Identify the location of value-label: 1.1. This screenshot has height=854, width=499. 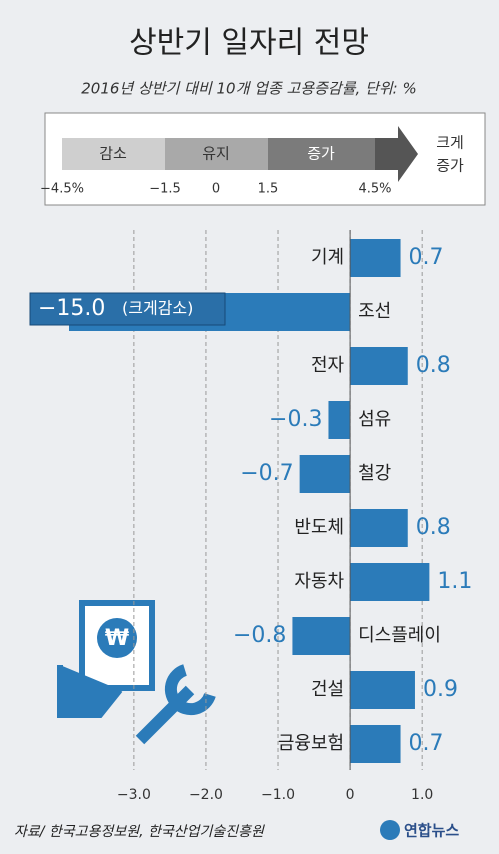
(454, 581).